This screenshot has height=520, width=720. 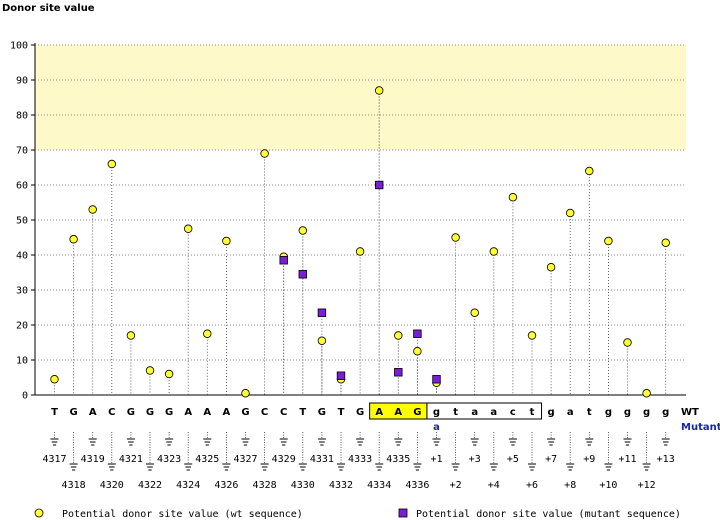 I want to click on y-tick-label: 30, so click(x=22, y=291).